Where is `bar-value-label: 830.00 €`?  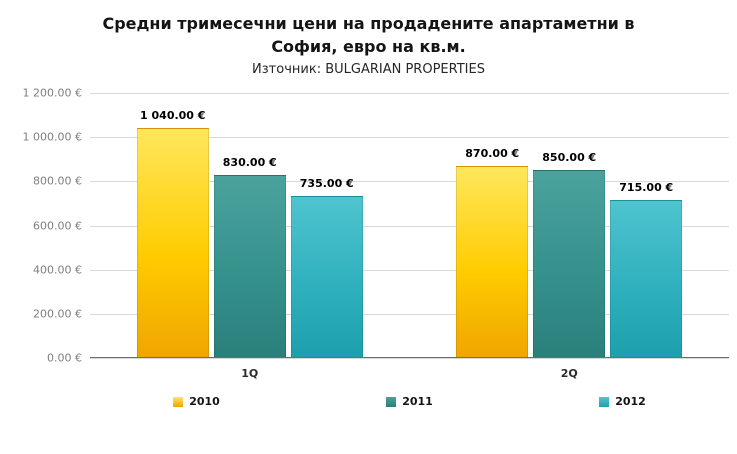
bar-value-label: 830.00 € is located at coordinates (249, 162).